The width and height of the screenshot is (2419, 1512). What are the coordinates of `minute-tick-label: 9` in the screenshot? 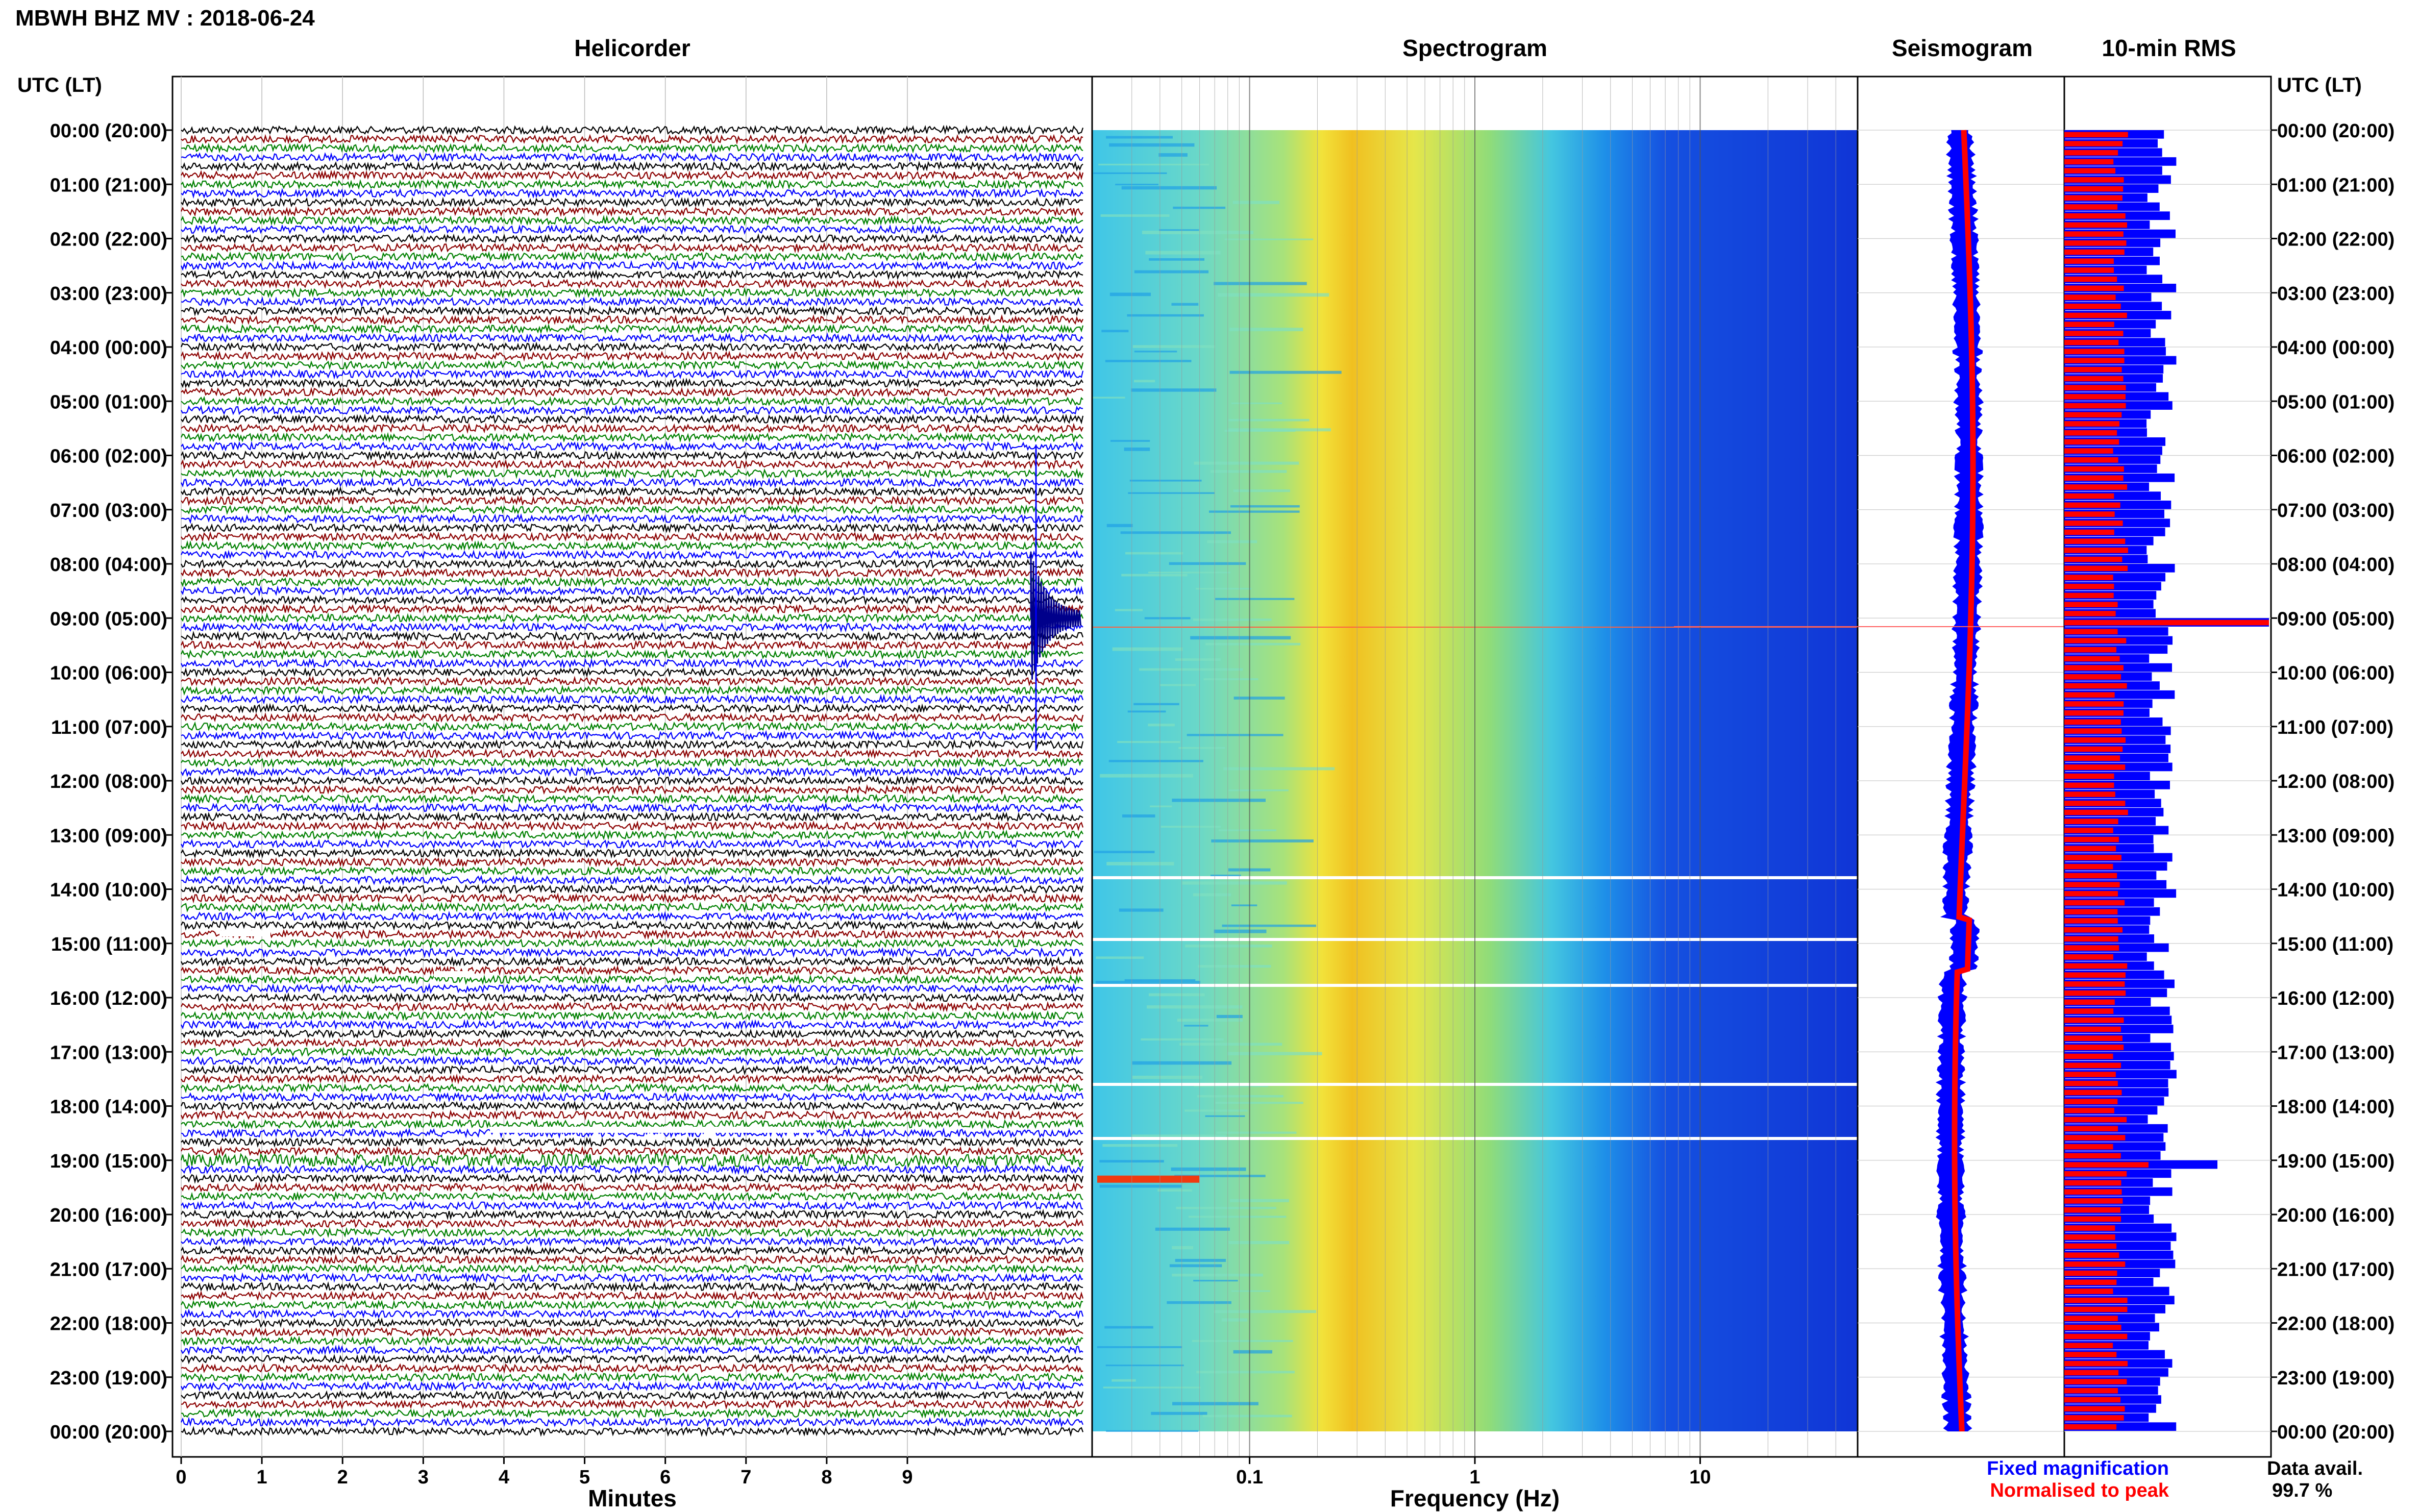 It's located at (907, 1477).